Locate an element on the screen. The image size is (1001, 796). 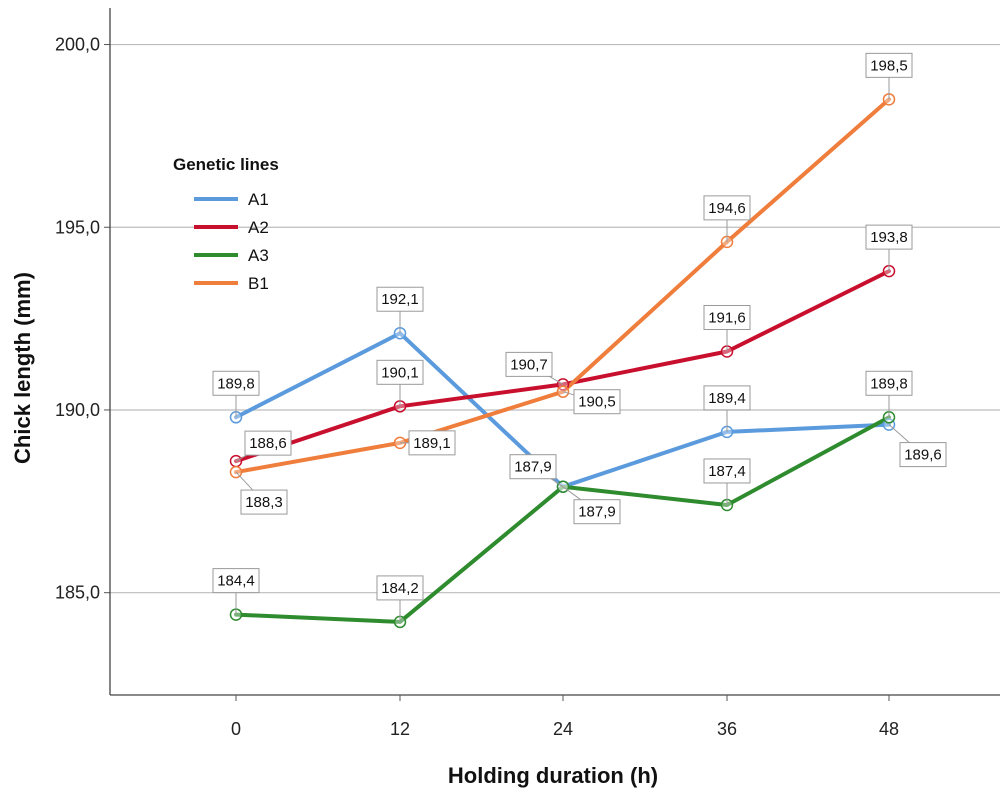
data-label: 192,1 is located at coordinates (400, 299).